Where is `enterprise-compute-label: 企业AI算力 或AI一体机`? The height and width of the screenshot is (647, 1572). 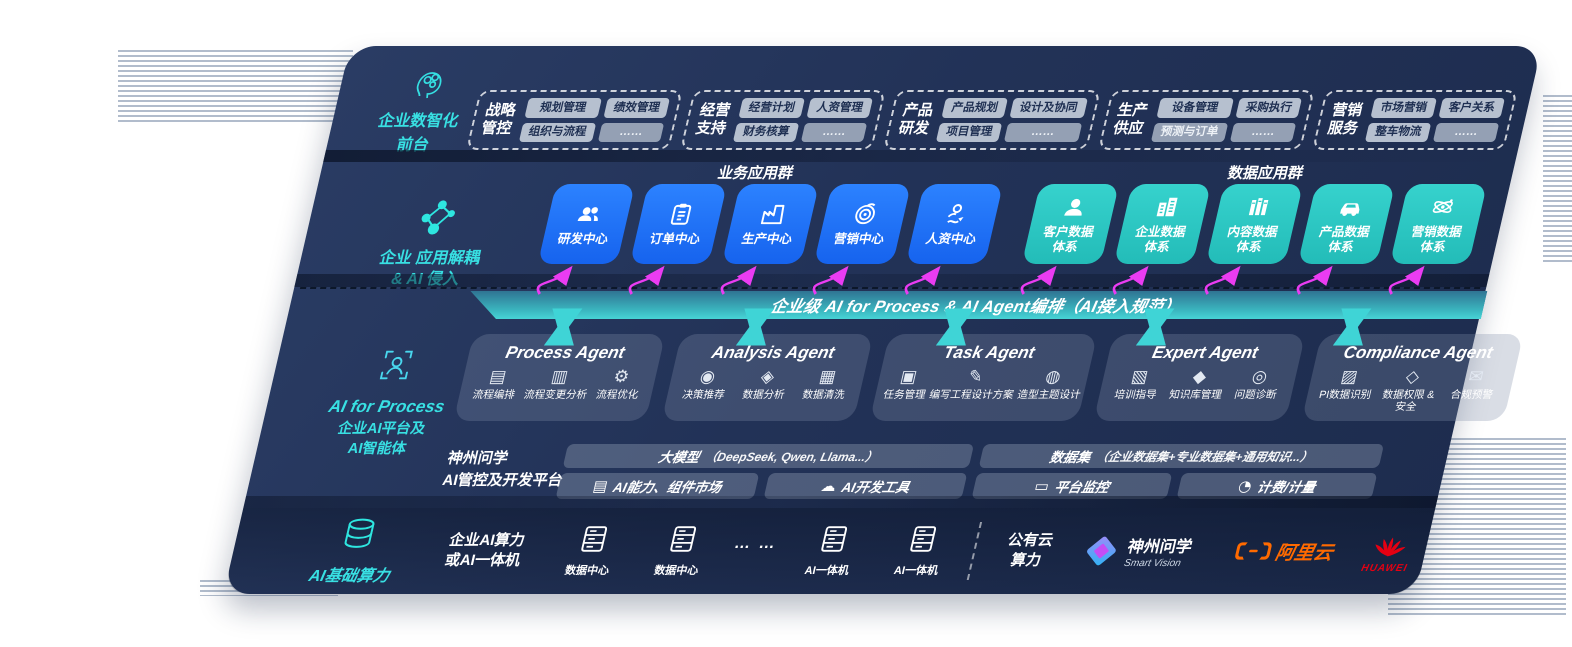 enterprise-compute-label: 企业AI算力 或AI一体机 is located at coordinates (485, 550).